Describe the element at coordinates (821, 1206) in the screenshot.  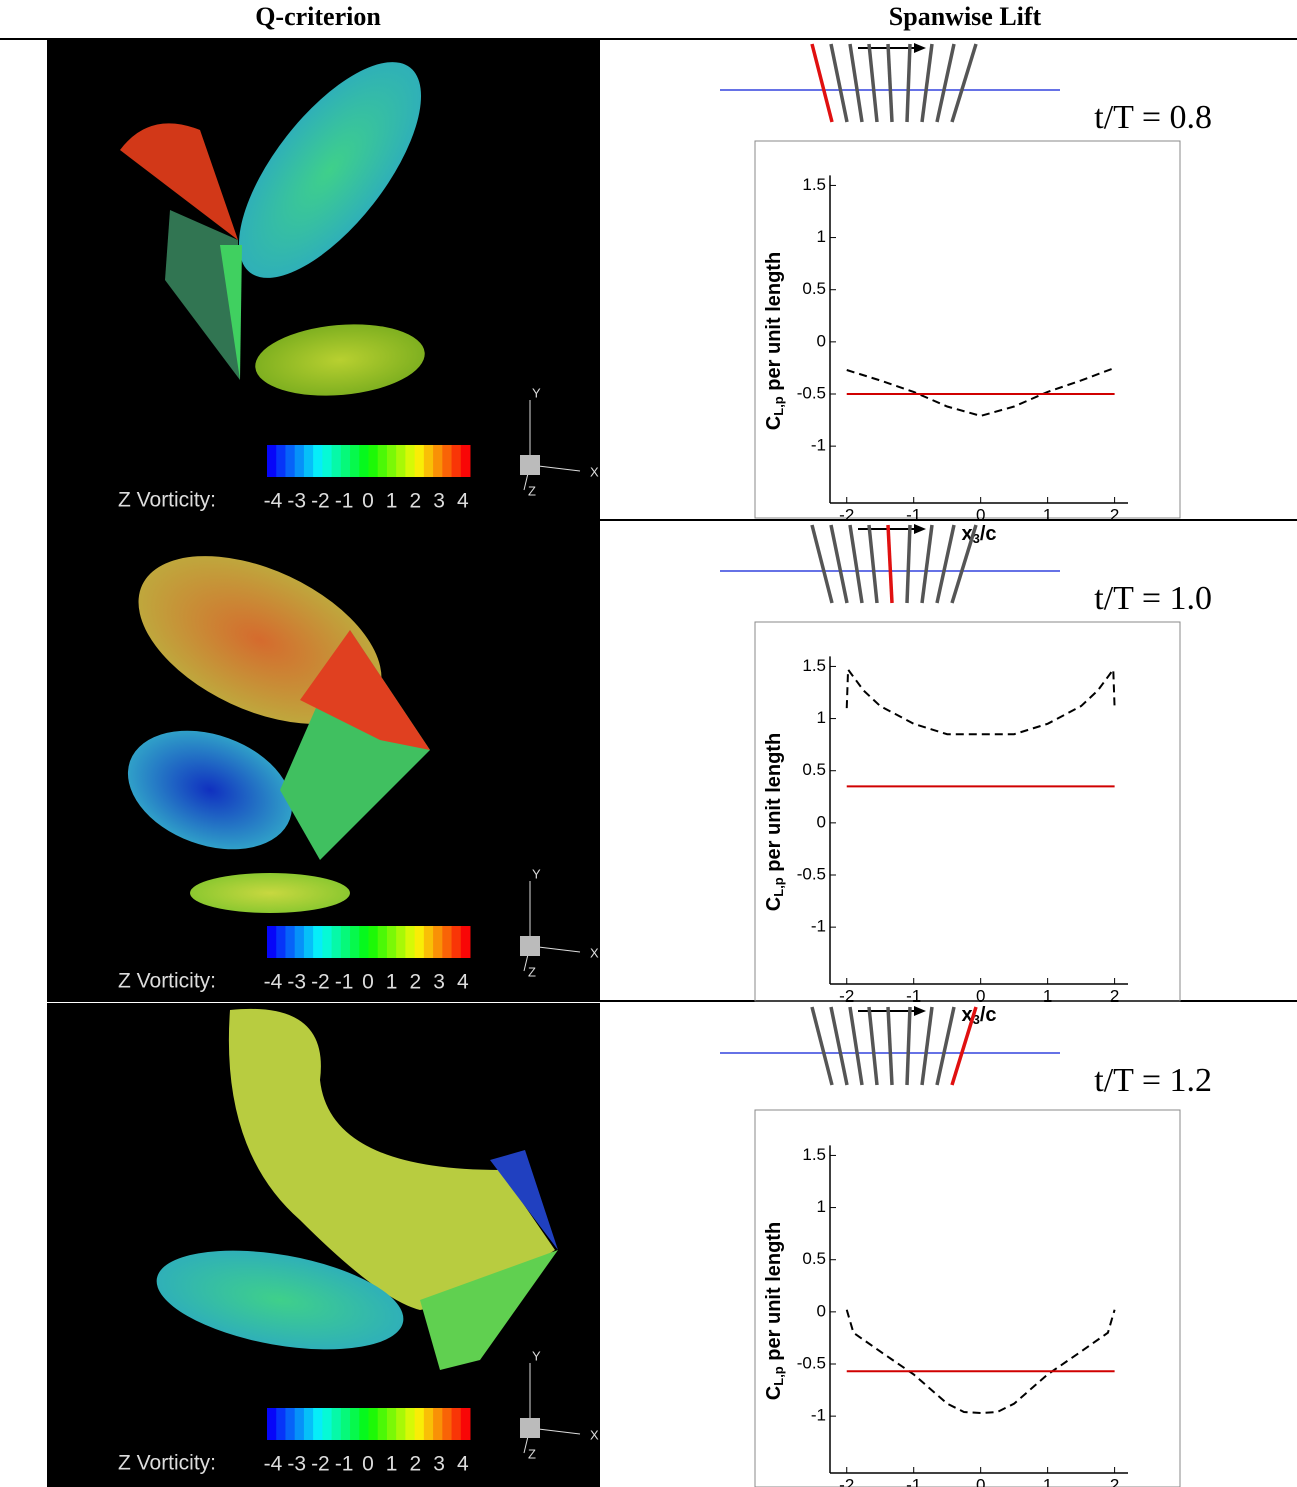
I see `y-tick-label: 1` at that location.